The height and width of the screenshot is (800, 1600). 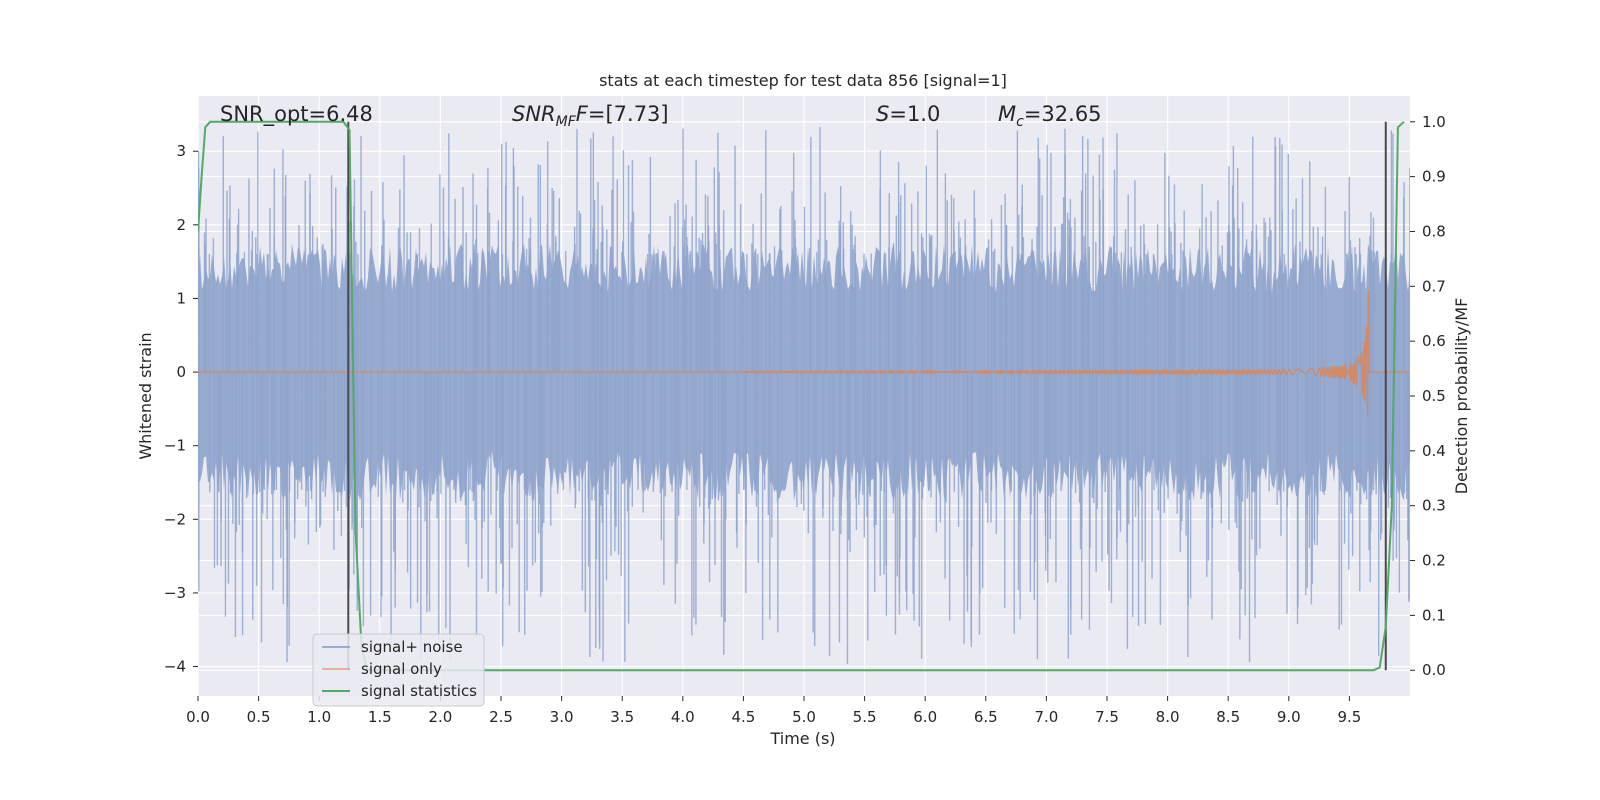 I want to click on y2-tick-label: 0.9, so click(x=1434, y=177).